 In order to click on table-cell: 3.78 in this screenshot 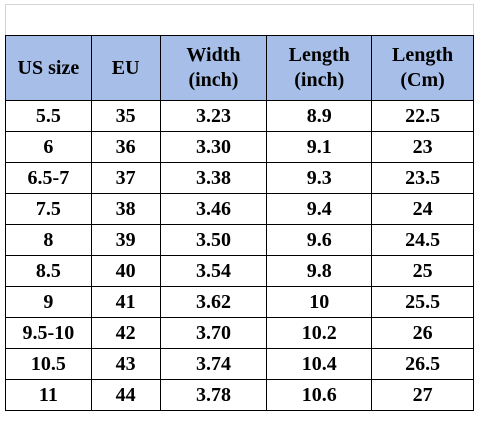, I will do `click(213, 395)`.